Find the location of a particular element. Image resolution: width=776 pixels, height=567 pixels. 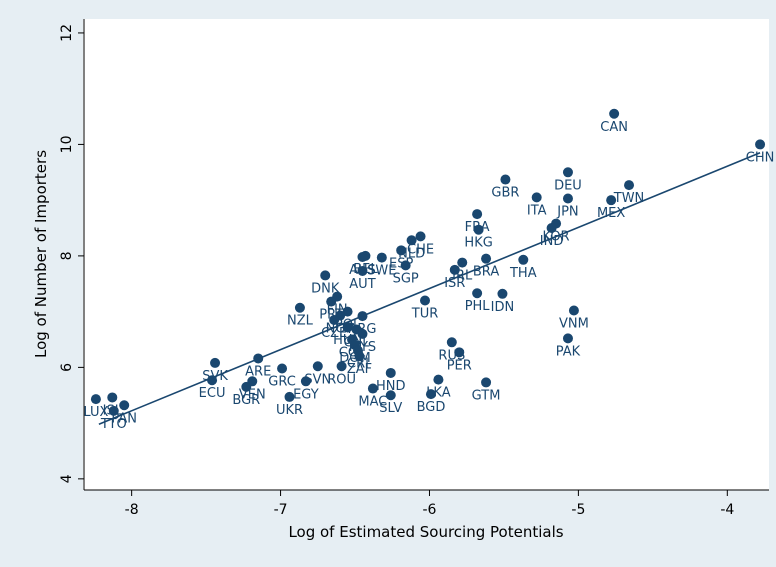

data-point-per is located at coordinates (459, 352).